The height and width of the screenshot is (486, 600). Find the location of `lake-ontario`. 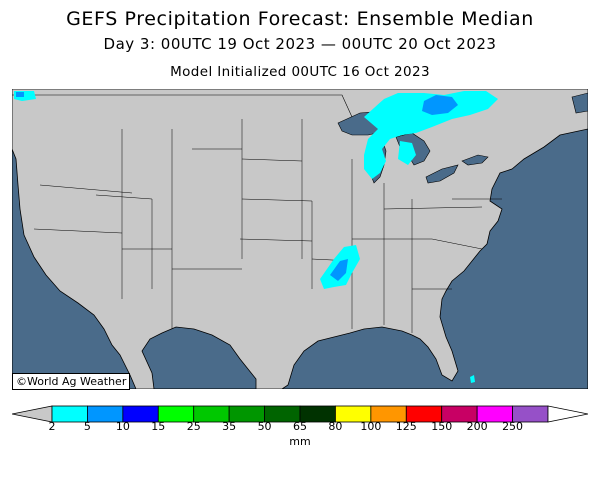

lake-ontario is located at coordinates (475, 160).